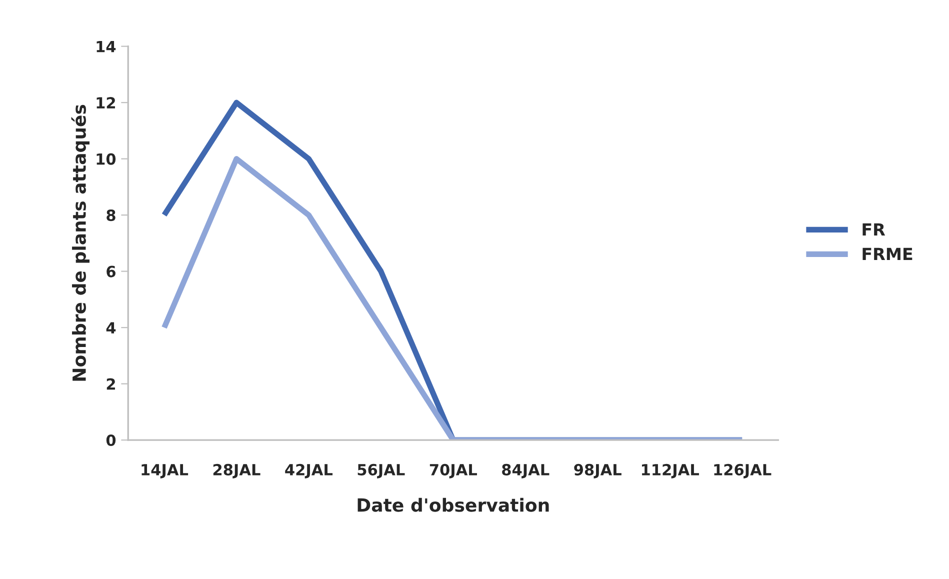 The height and width of the screenshot is (579, 949). I want to click on y-tick-label: 0, so click(111, 440).